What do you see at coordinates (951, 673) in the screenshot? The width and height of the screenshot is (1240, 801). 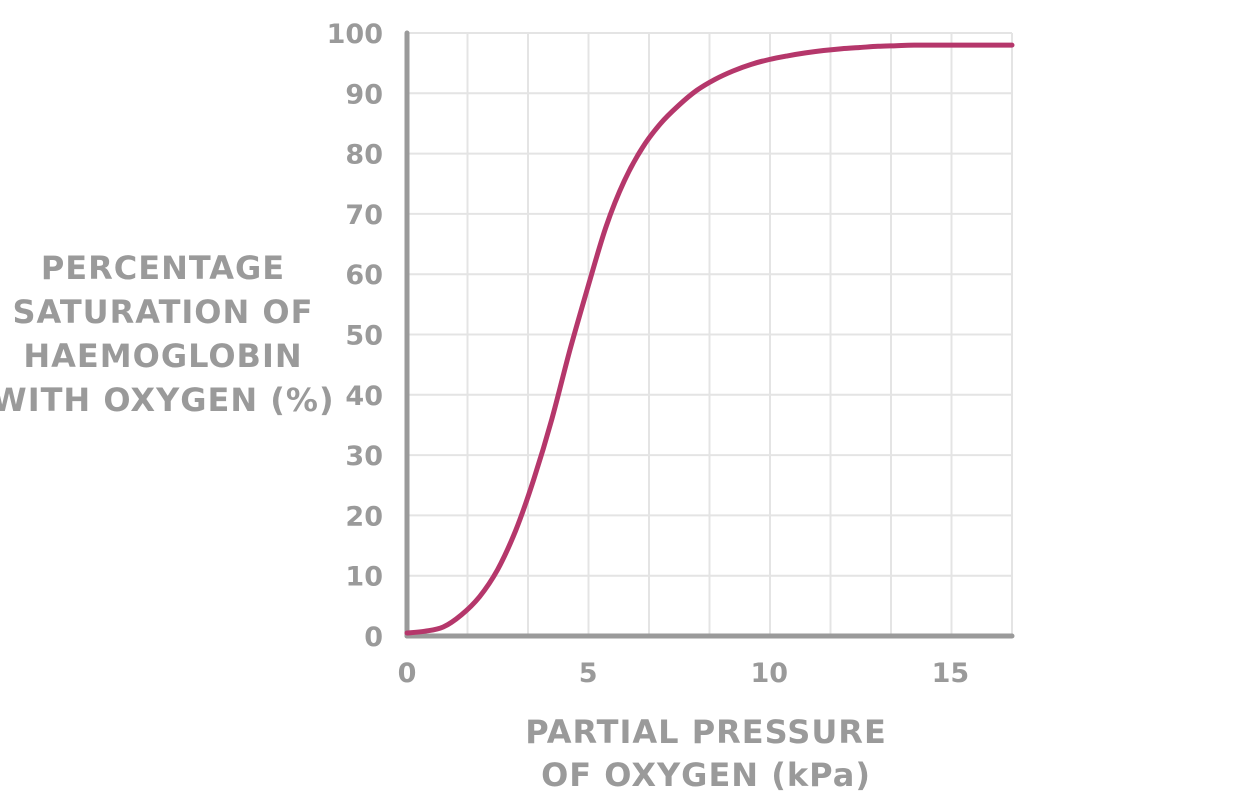 I see `x-tick-label: 15` at bounding box center [951, 673].